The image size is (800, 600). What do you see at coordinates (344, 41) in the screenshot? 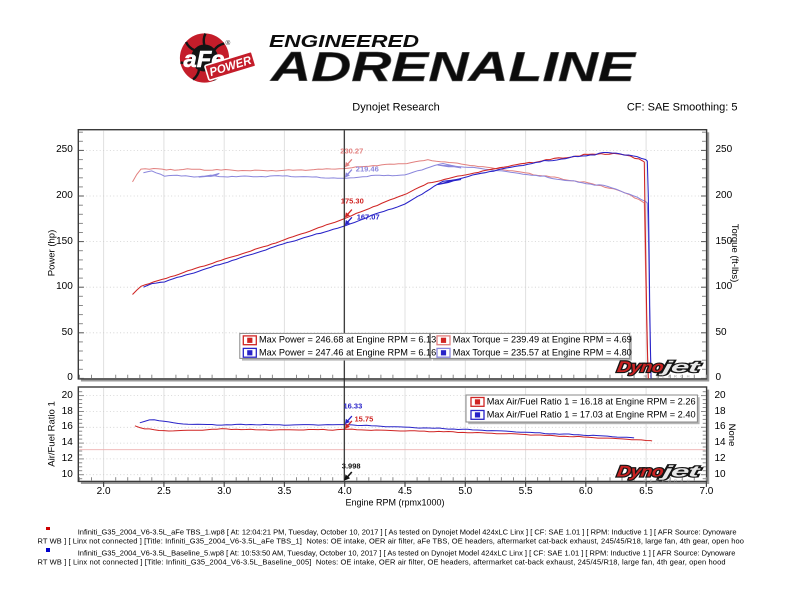
I see `svg-text: ENGINEERED` at bounding box center [344, 41].